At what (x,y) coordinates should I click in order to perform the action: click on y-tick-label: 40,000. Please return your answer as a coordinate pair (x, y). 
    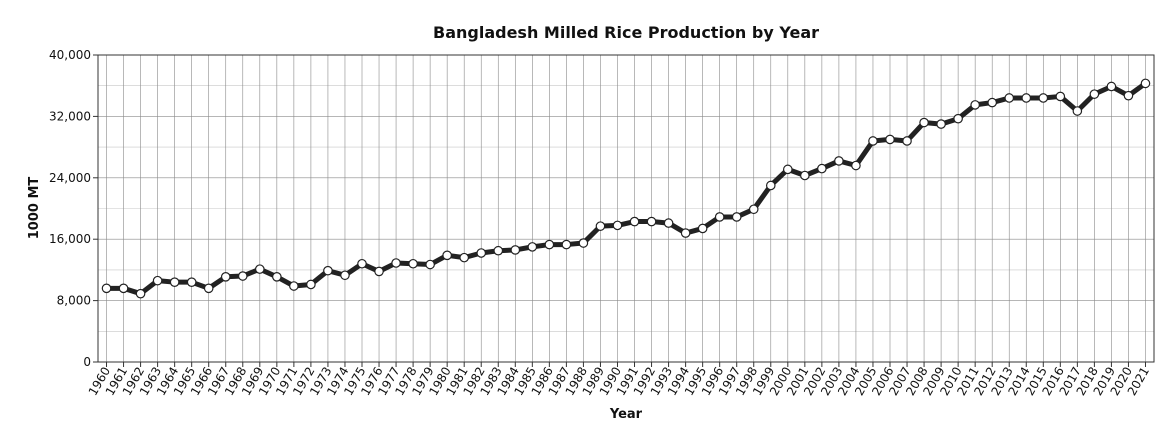
    Looking at the image, I should click on (70, 55).